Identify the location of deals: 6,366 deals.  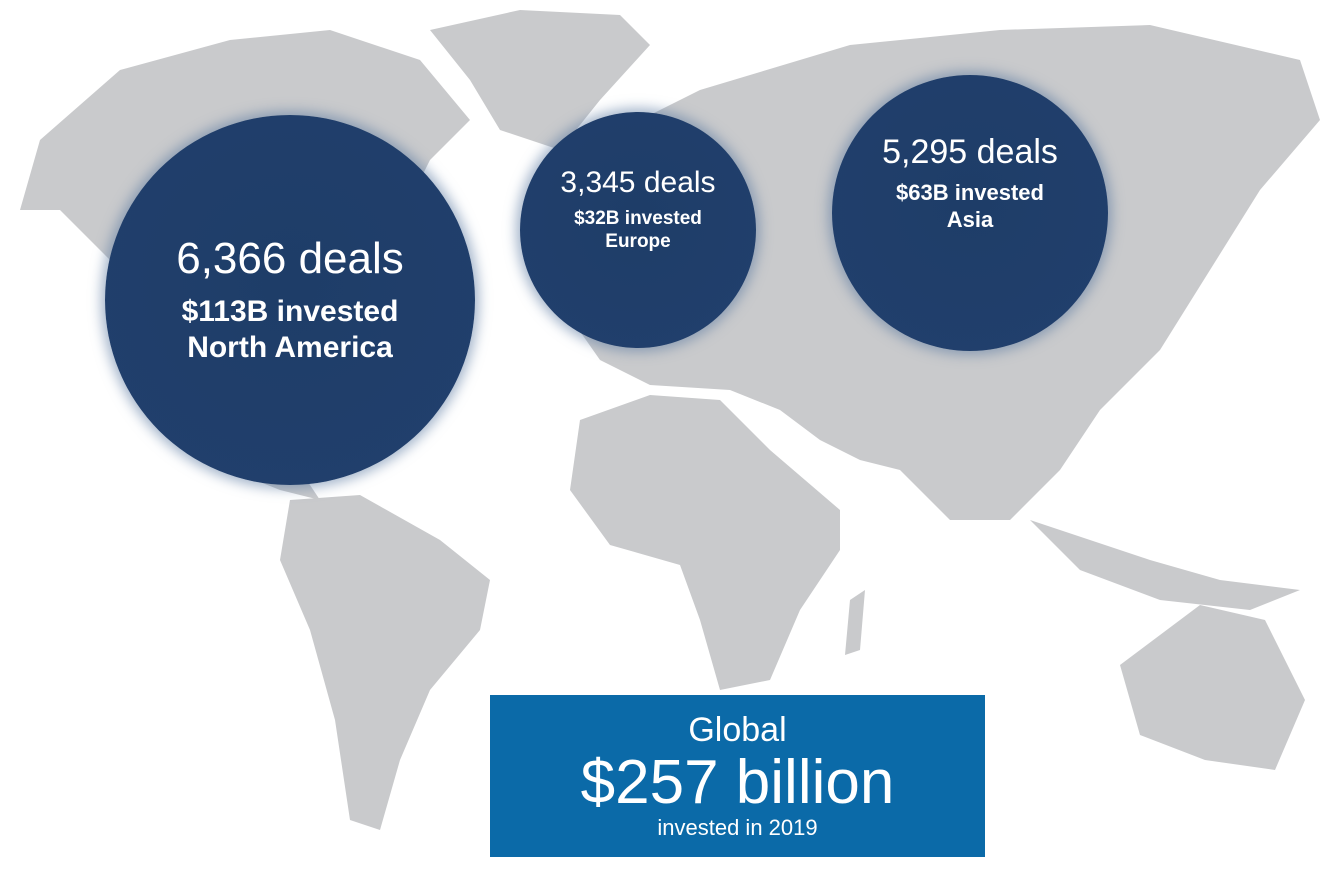
(290, 258).